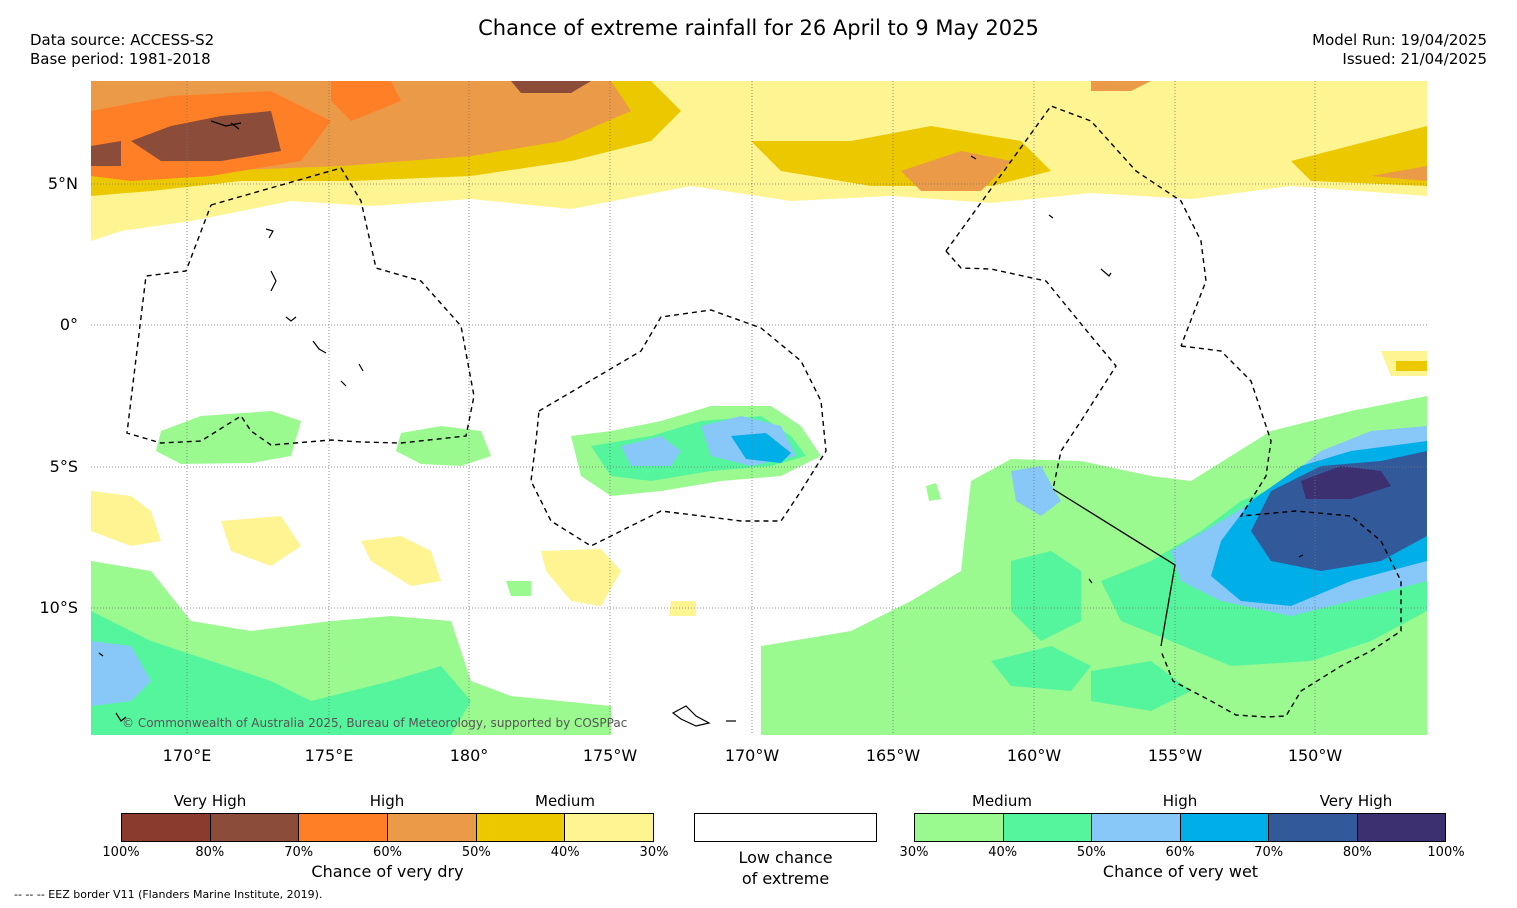  Describe the element at coordinates (187, 755) in the screenshot. I see `lon-label-170e: 170°E` at that location.